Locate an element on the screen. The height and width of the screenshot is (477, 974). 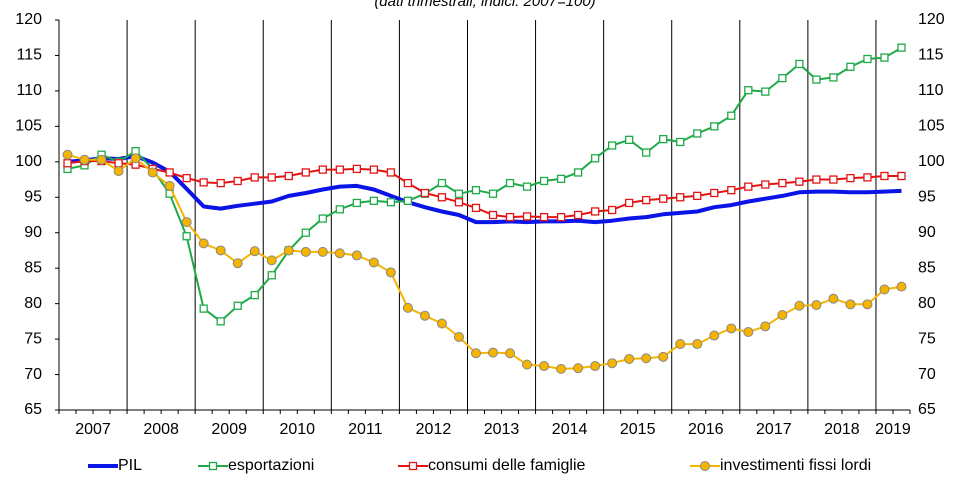
y-tick-label: 120 is located at coordinates (28, 19).